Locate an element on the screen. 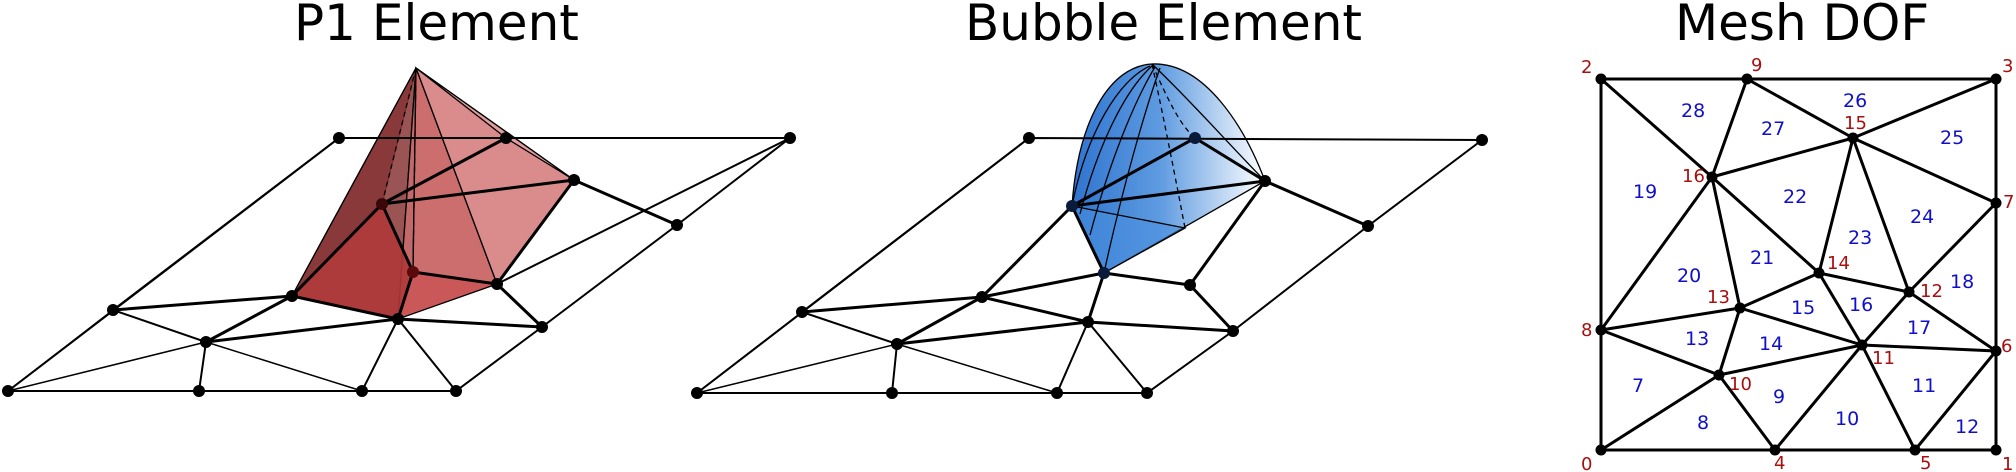  node-label: 4 is located at coordinates (1779, 462).